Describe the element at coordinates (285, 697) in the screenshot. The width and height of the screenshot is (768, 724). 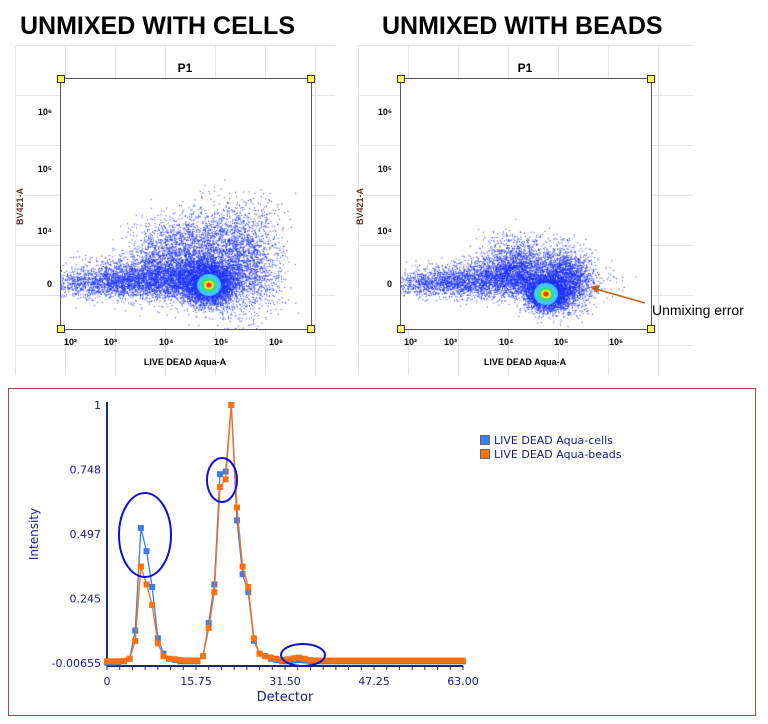
I see `x-axis-title: Detector` at that location.